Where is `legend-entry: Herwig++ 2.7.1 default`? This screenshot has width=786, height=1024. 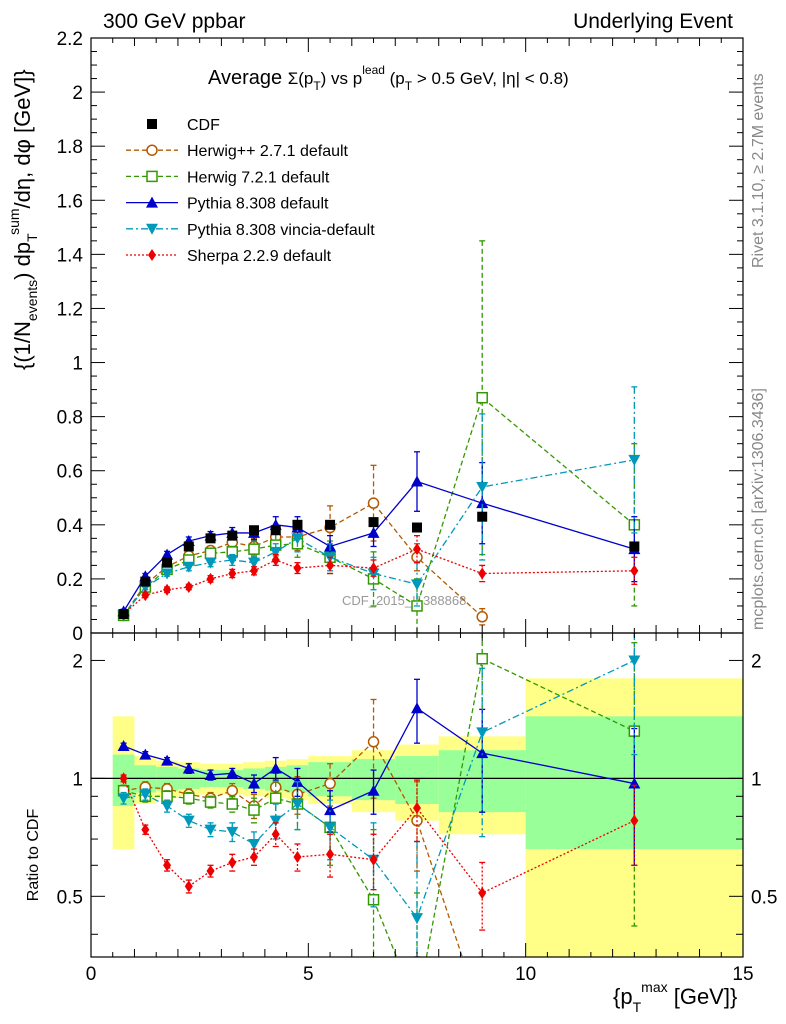
legend-entry: Herwig++ 2.7.1 default is located at coordinates (237, 151).